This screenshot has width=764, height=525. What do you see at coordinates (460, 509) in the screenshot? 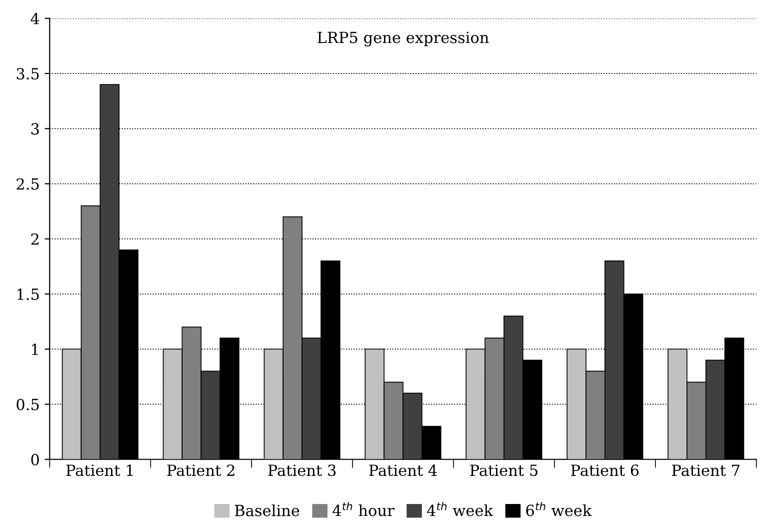
I see `legend-label: 4$^{th}$ week` at bounding box center [460, 509].